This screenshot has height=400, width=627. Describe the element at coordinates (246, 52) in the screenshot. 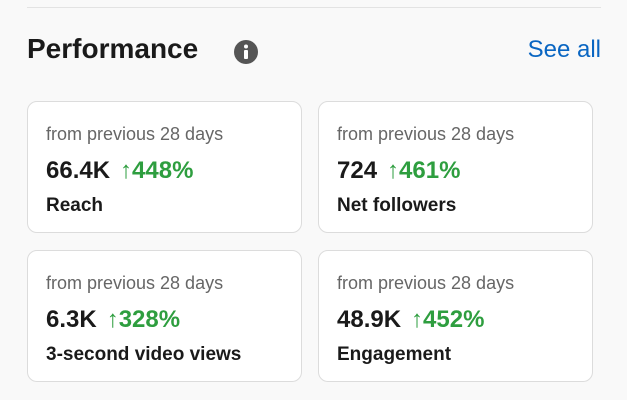

I see `info-icon` at that location.